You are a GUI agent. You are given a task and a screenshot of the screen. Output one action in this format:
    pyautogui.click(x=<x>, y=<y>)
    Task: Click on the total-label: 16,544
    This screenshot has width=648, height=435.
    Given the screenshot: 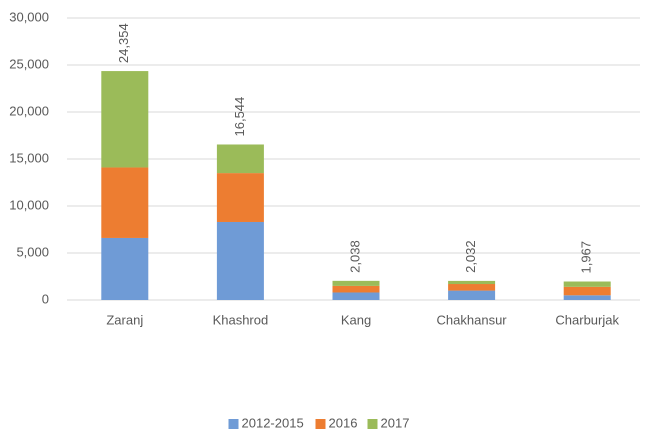 What is the action you would take?
    pyautogui.click(x=239, y=117)
    